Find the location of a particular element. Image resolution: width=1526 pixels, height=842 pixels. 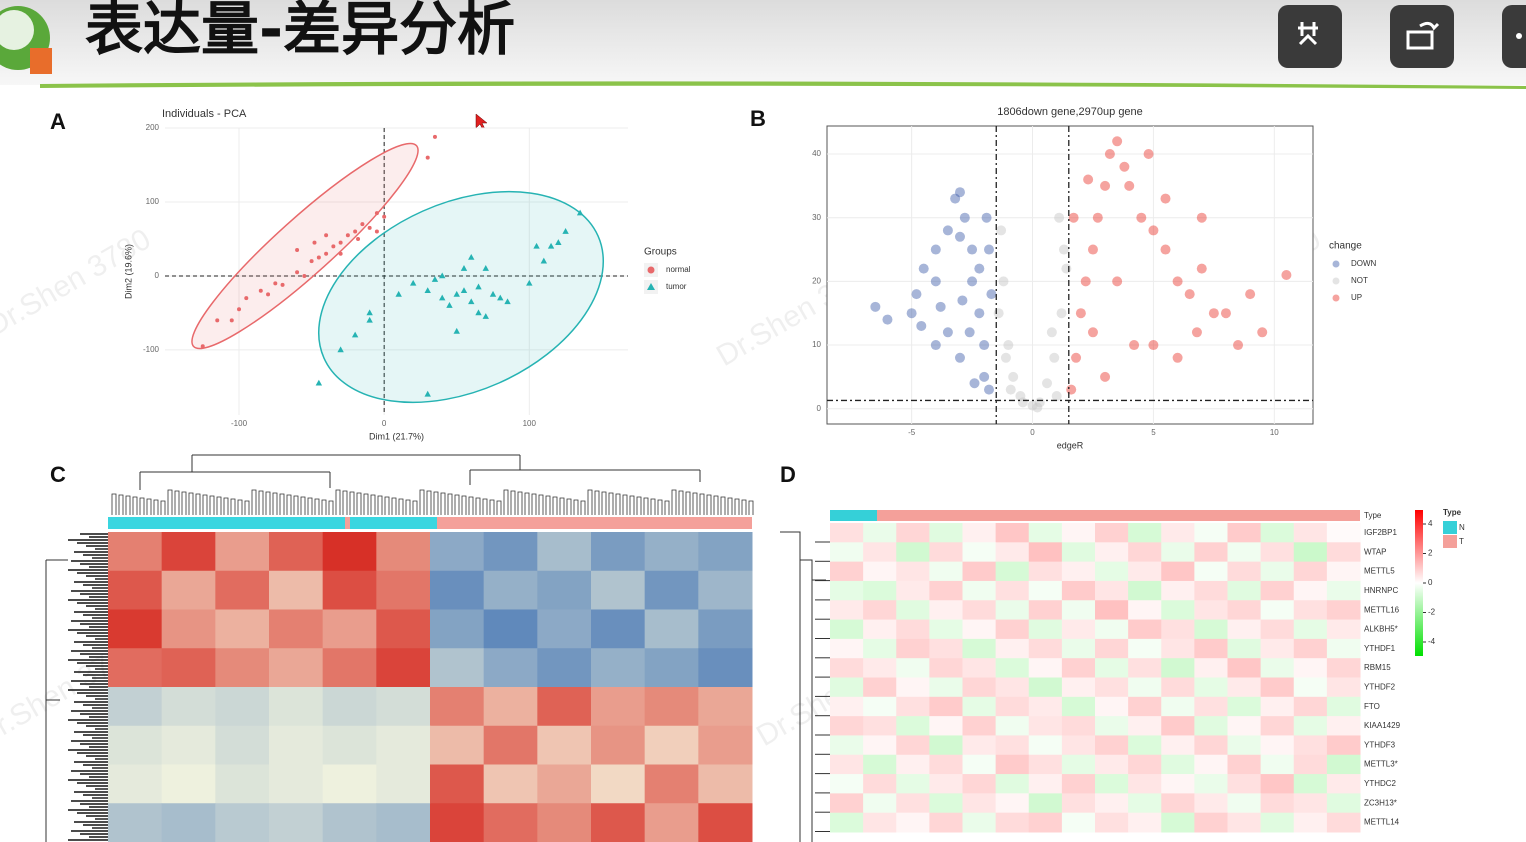

header-rule is located at coordinates (783, 85).